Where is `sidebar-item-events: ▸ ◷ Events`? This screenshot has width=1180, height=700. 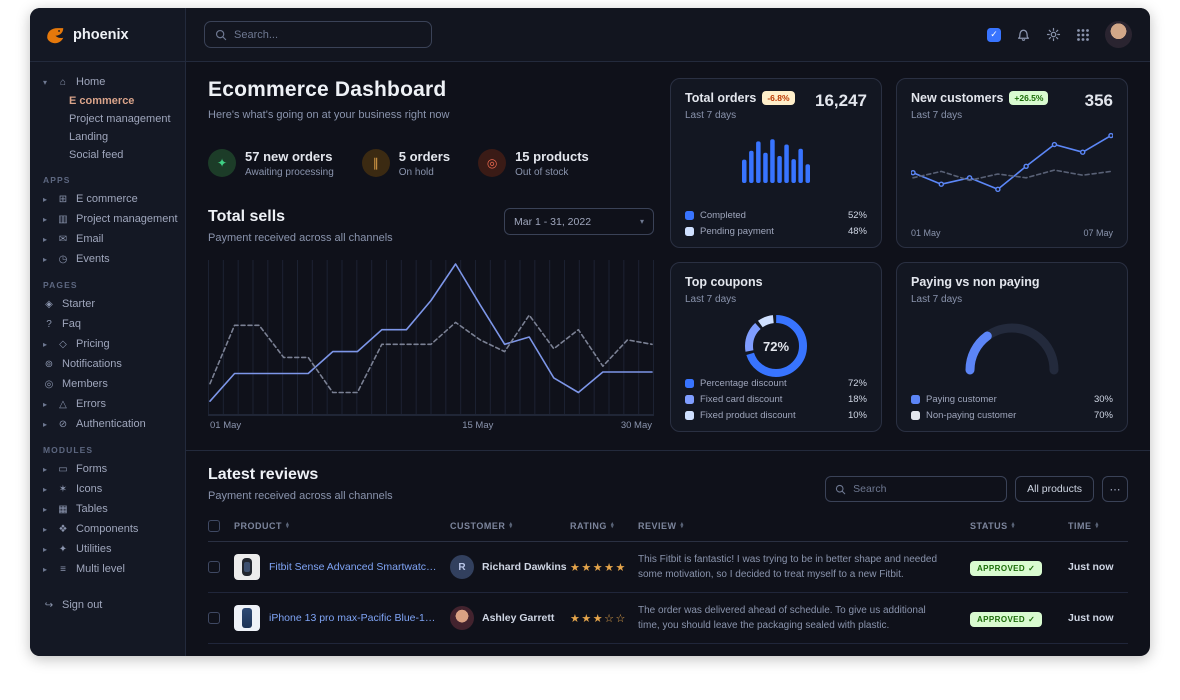
sidebar-item-events: ▸ ◷ Events is located at coordinates (107, 259).